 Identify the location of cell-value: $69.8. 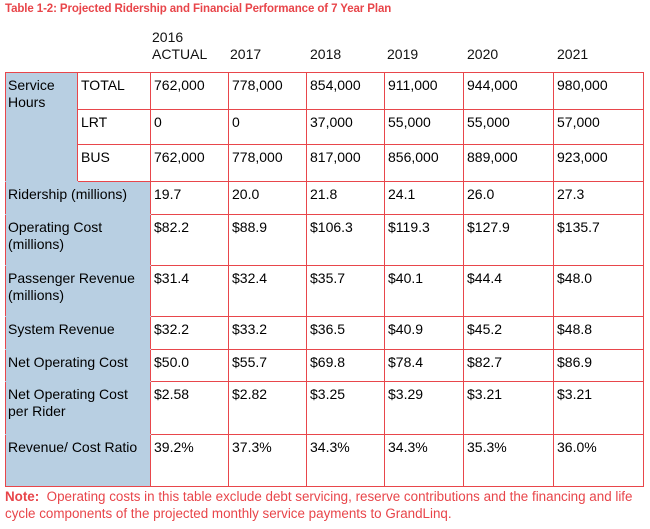
(345, 365).